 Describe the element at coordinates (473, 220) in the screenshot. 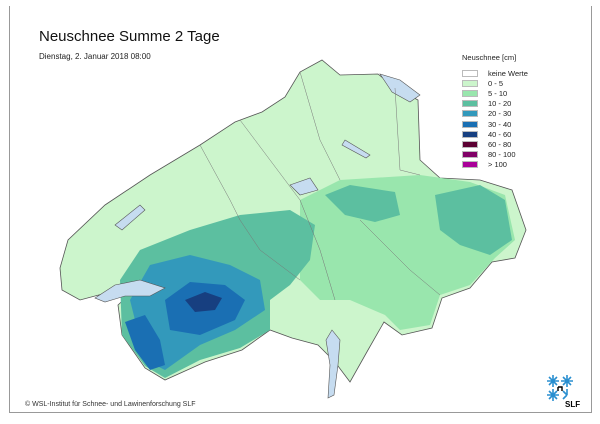

I see `snow-region-10-20-east` at that location.